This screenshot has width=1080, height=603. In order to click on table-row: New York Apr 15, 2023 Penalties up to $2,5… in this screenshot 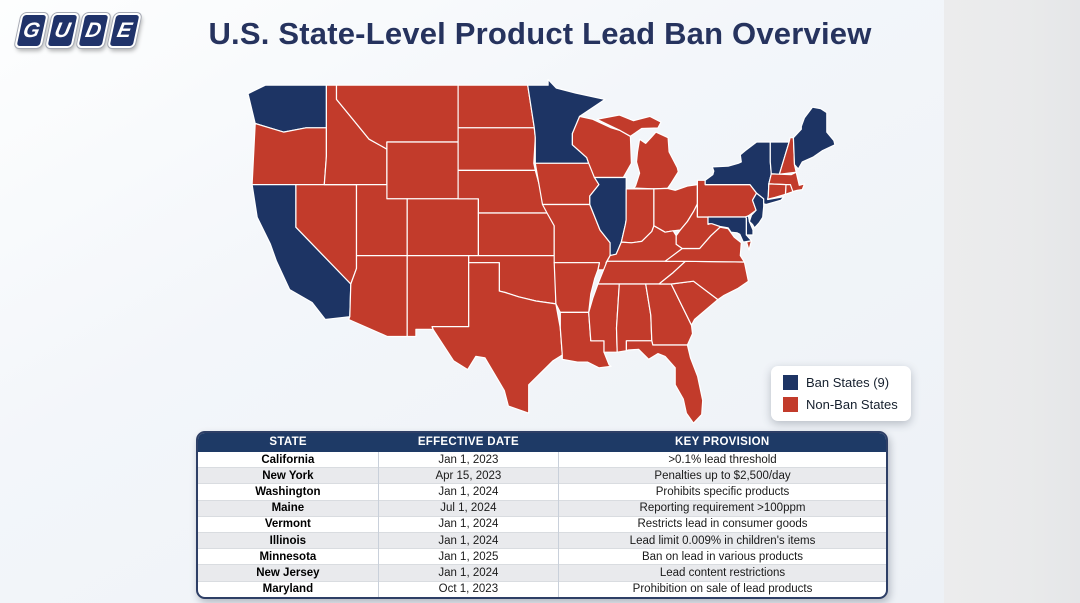, I will do `click(542, 475)`.